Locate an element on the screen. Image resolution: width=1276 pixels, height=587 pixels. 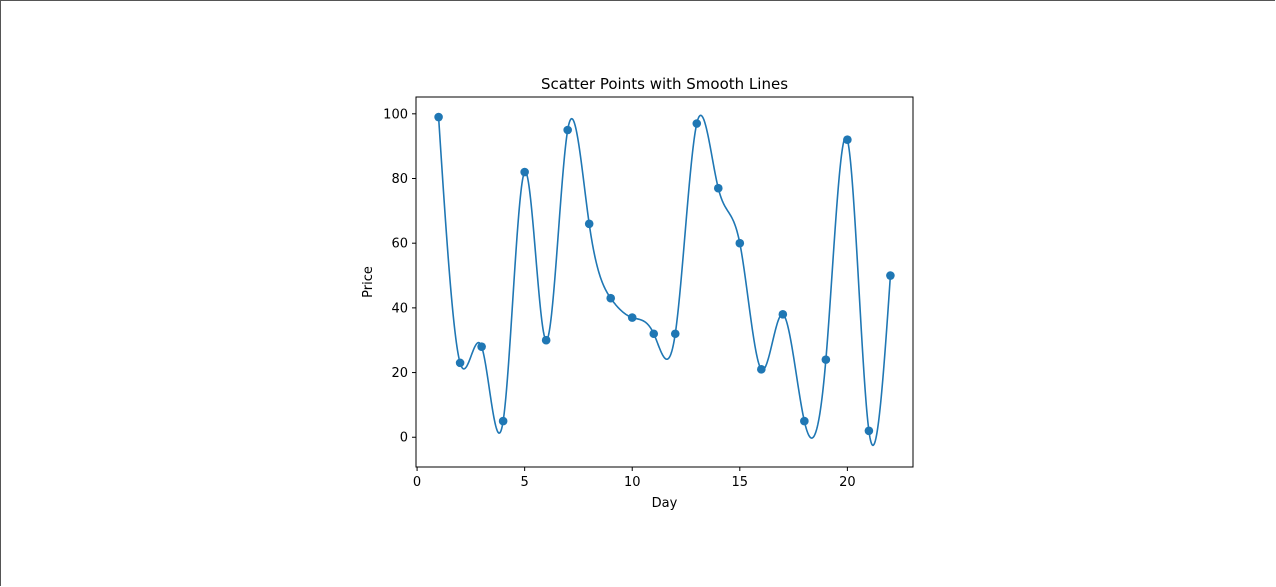
chart-title: Scatter Points with Smooth Lines is located at coordinates (664, 84).